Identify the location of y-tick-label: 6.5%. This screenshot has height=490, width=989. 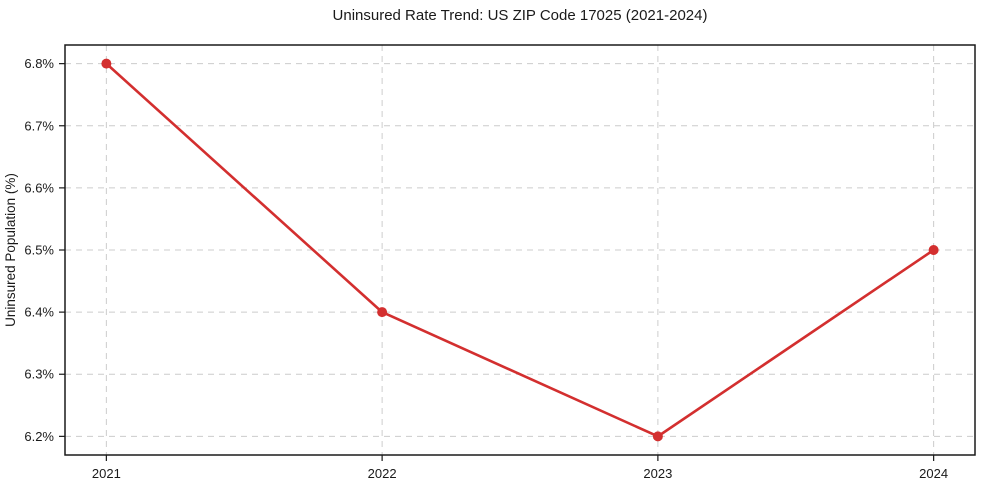
(39, 250).